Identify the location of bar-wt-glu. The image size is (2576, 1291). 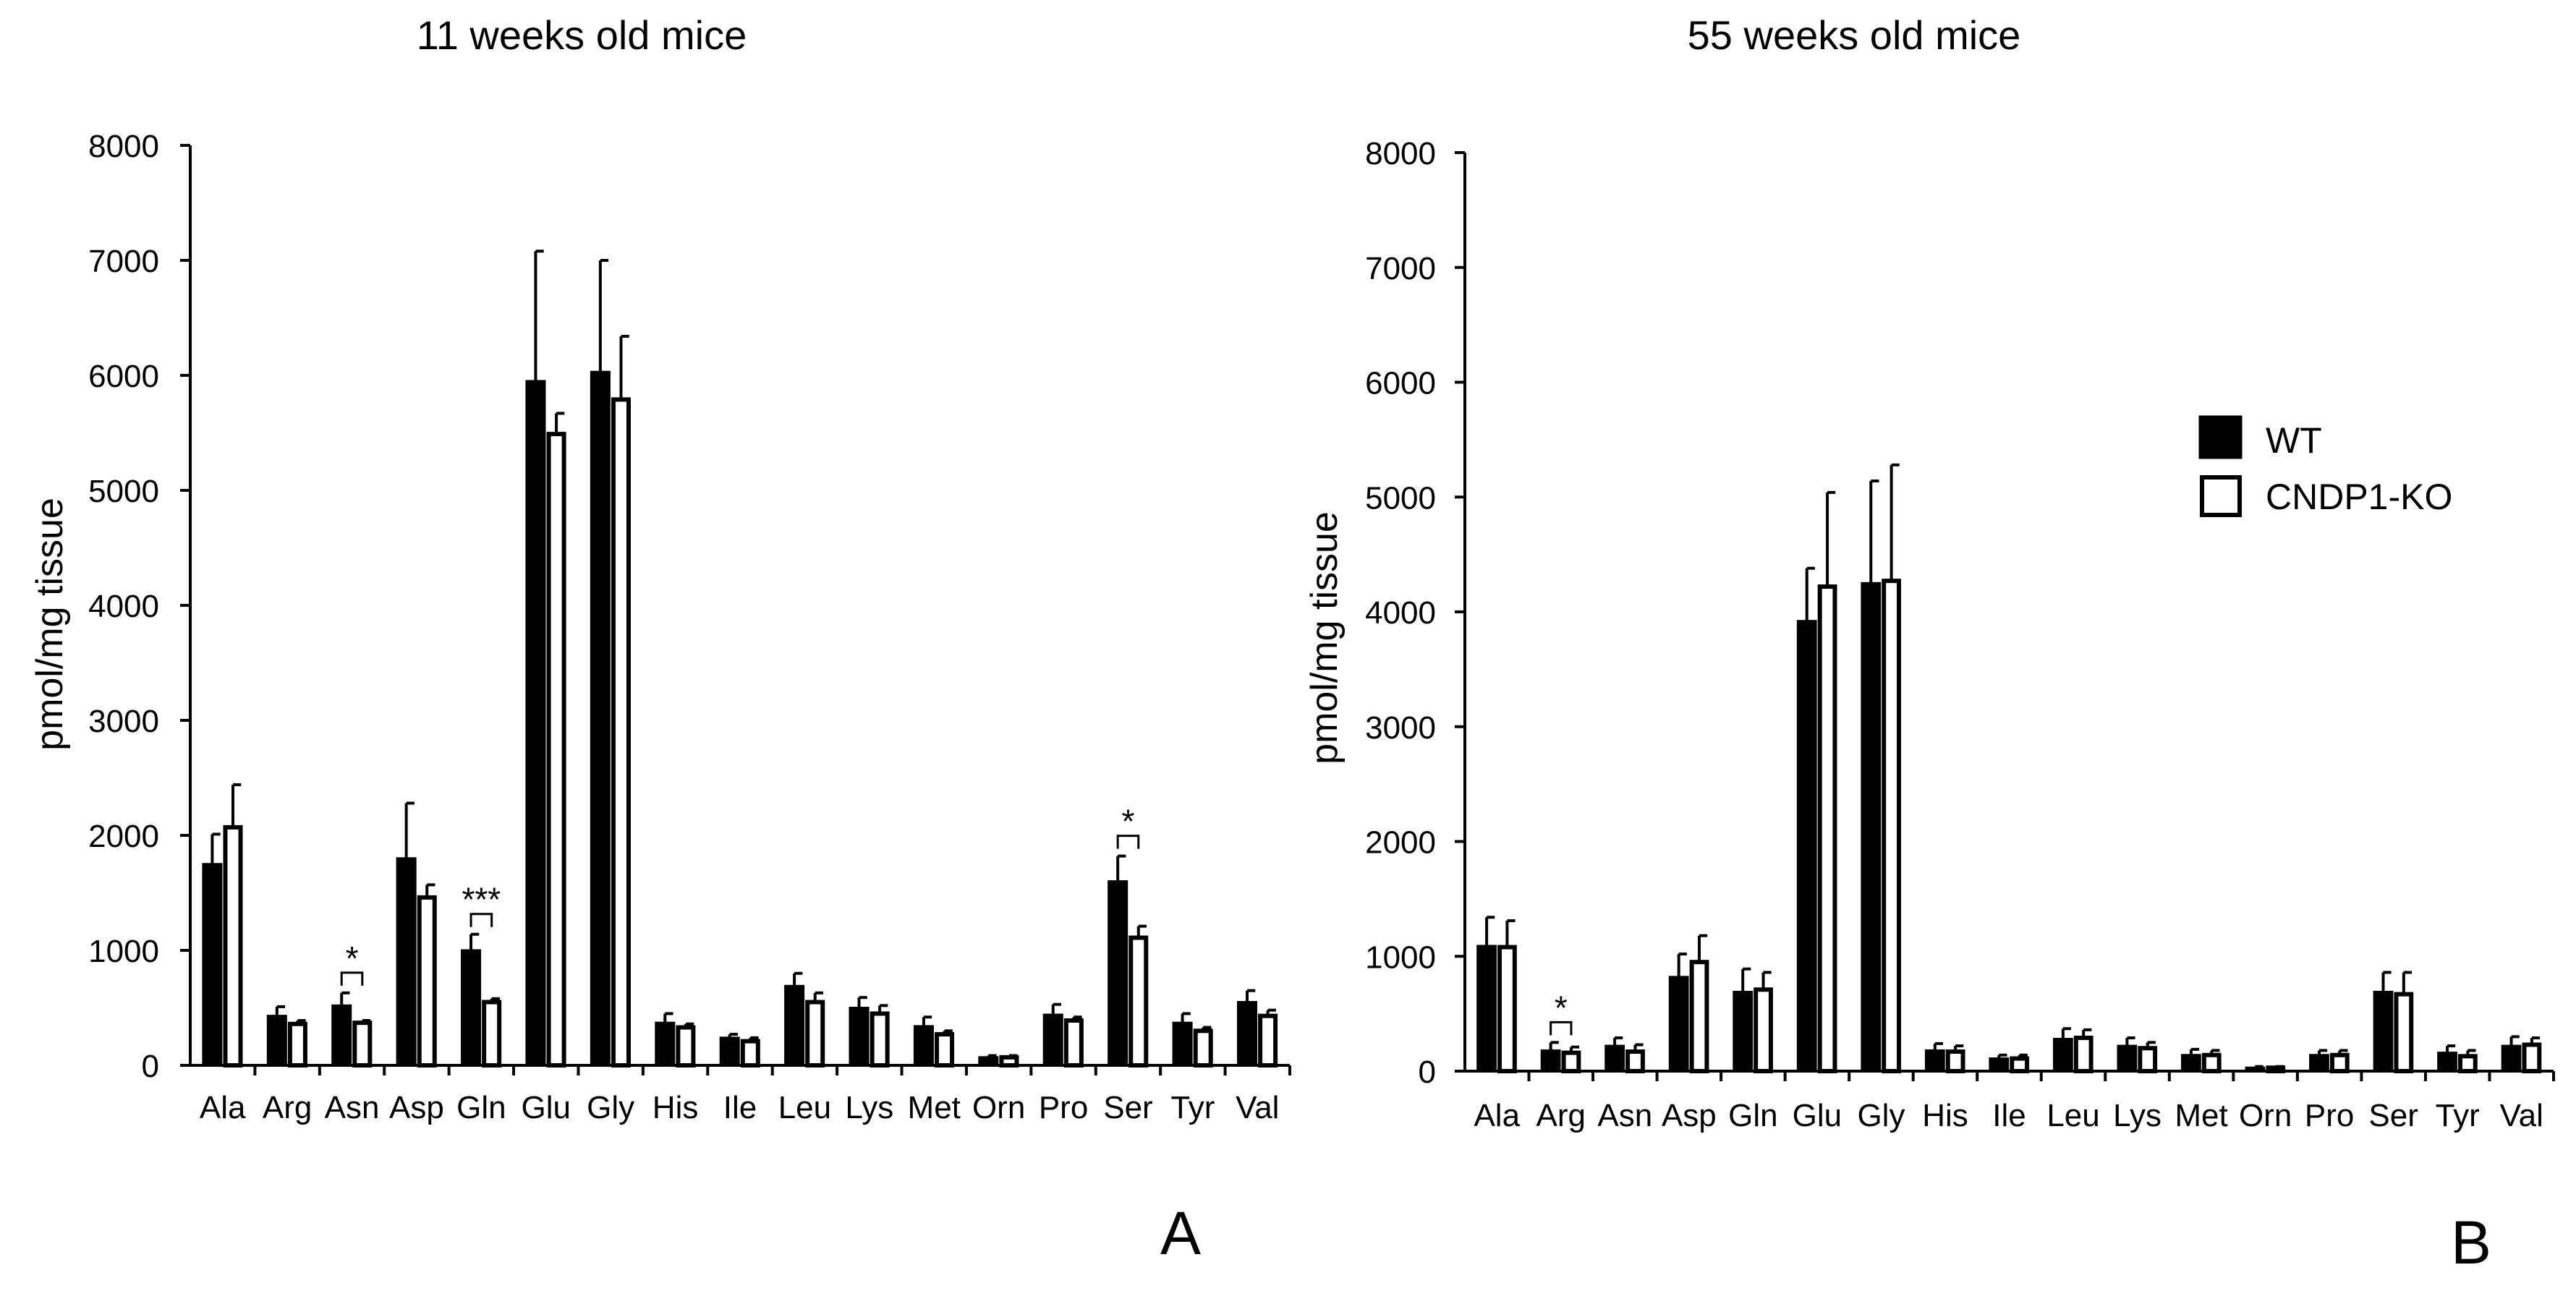
(1806, 846).